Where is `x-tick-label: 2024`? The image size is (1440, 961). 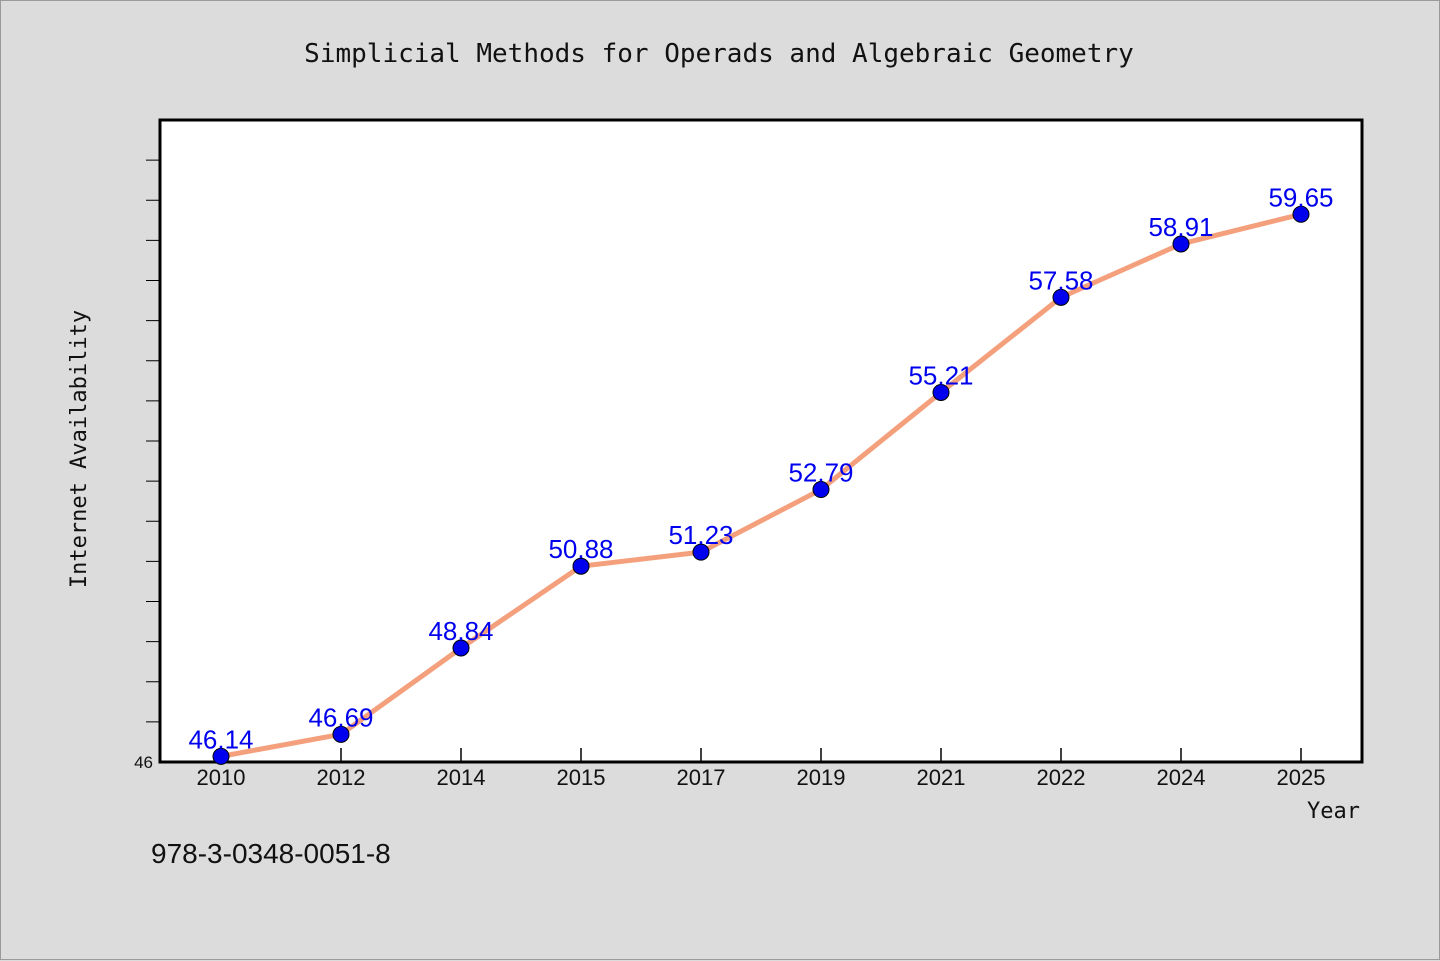 x-tick-label: 2024 is located at coordinates (1181, 777).